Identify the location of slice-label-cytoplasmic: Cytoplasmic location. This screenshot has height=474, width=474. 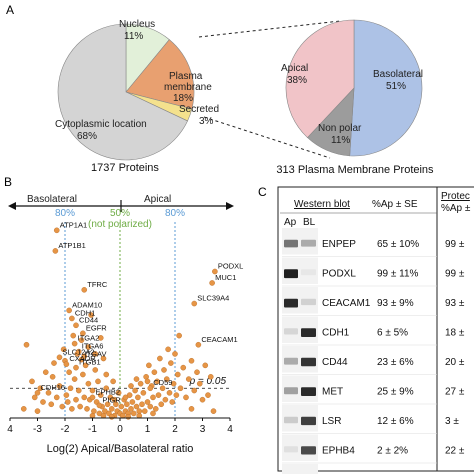
(101, 124).